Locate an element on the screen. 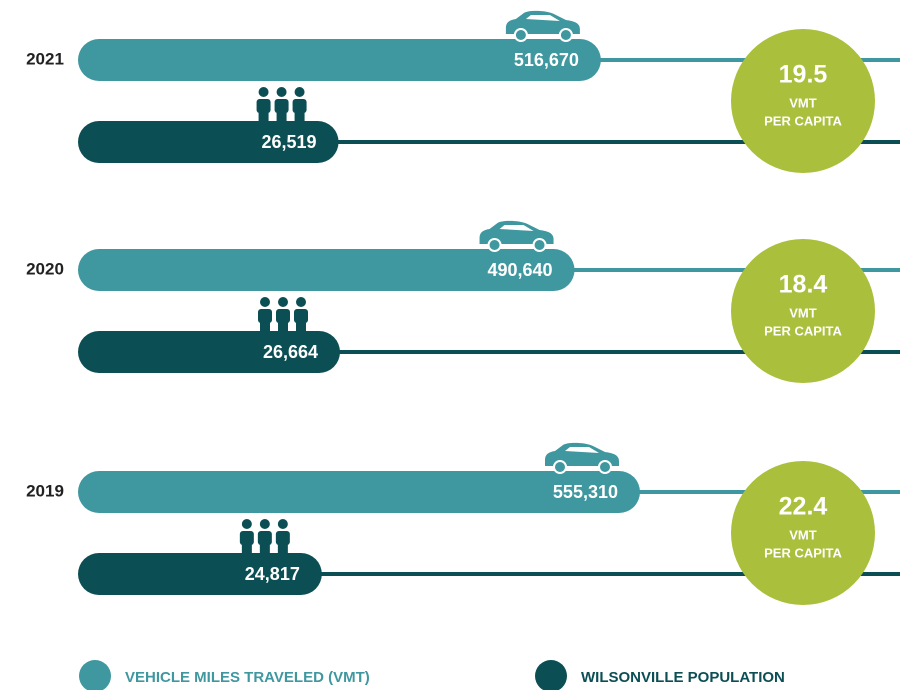  value-label: 490,640 is located at coordinates (519, 270).